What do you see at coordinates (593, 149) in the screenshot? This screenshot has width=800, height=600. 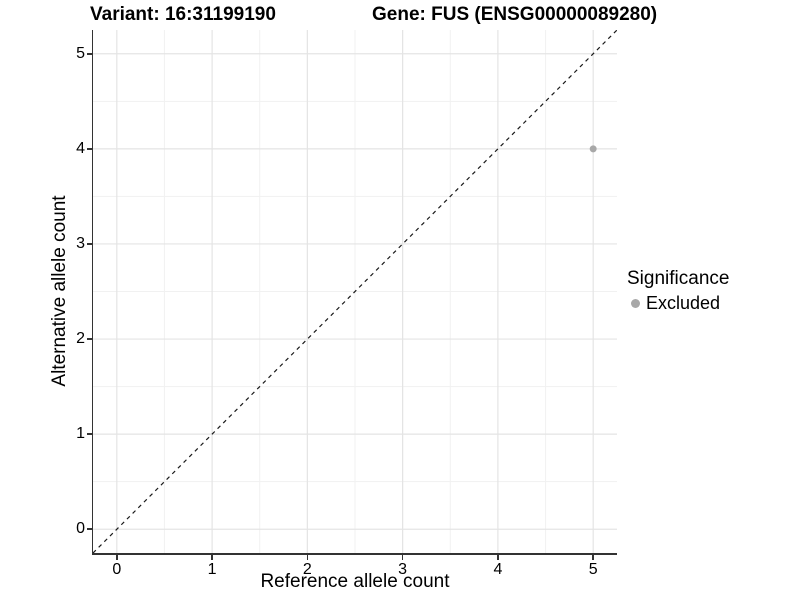 I see `data-point` at bounding box center [593, 149].